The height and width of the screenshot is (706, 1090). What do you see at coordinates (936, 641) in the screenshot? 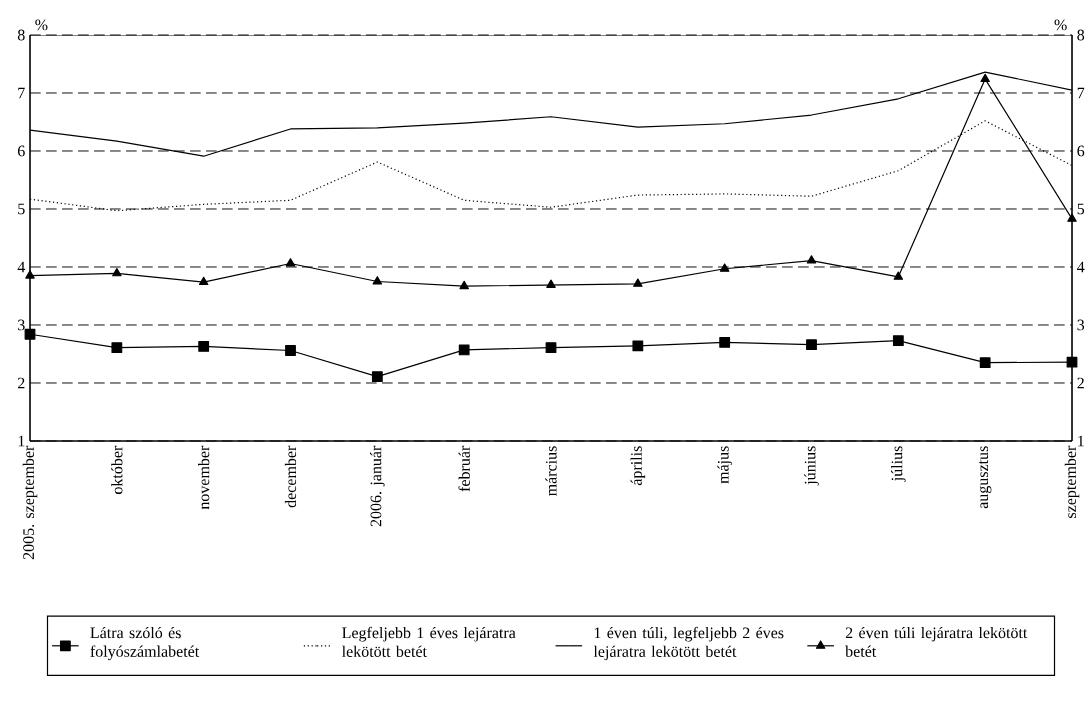
I see `legend-label: 2 éven túli lejáratra lekötött betét` at bounding box center [936, 641].